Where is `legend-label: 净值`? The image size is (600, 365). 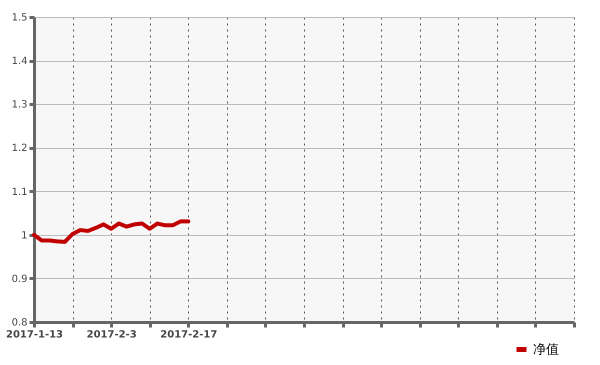 legend-label: 净值 is located at coordinates (546, 350).